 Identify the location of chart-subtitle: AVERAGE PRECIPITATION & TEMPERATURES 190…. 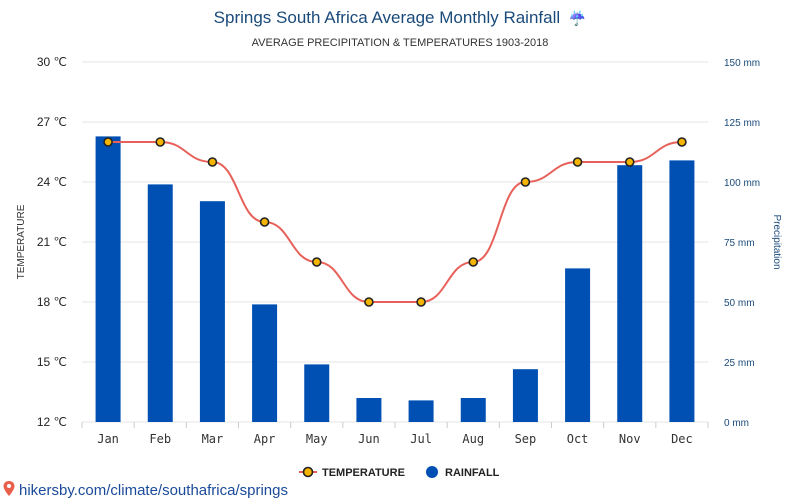
(400, 43).